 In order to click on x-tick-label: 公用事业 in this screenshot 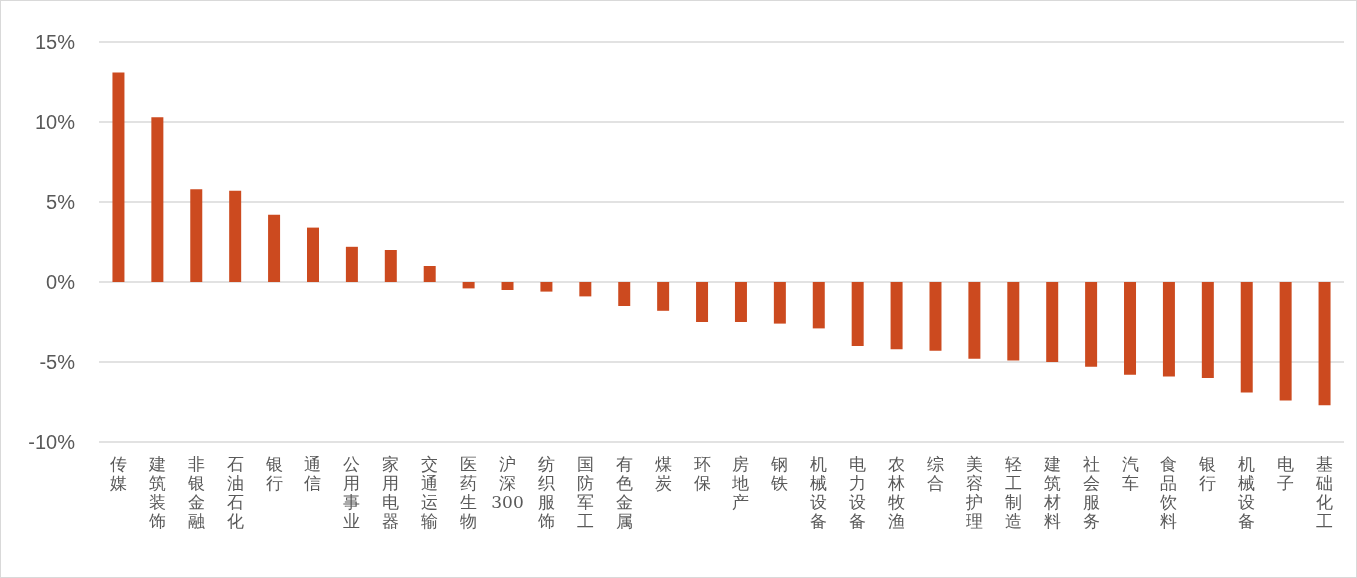, I will do `click(352, 492)`.